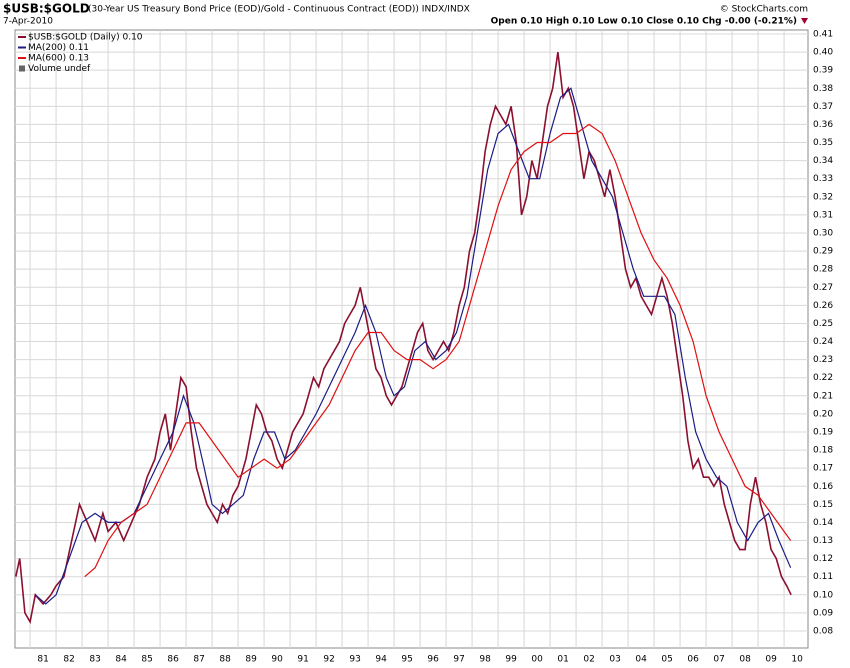 The width and height of the screenshot is (850, 668). Describe the element at coordinates (22, 68) in the screenshot. I see `legend-swatch` at that location.